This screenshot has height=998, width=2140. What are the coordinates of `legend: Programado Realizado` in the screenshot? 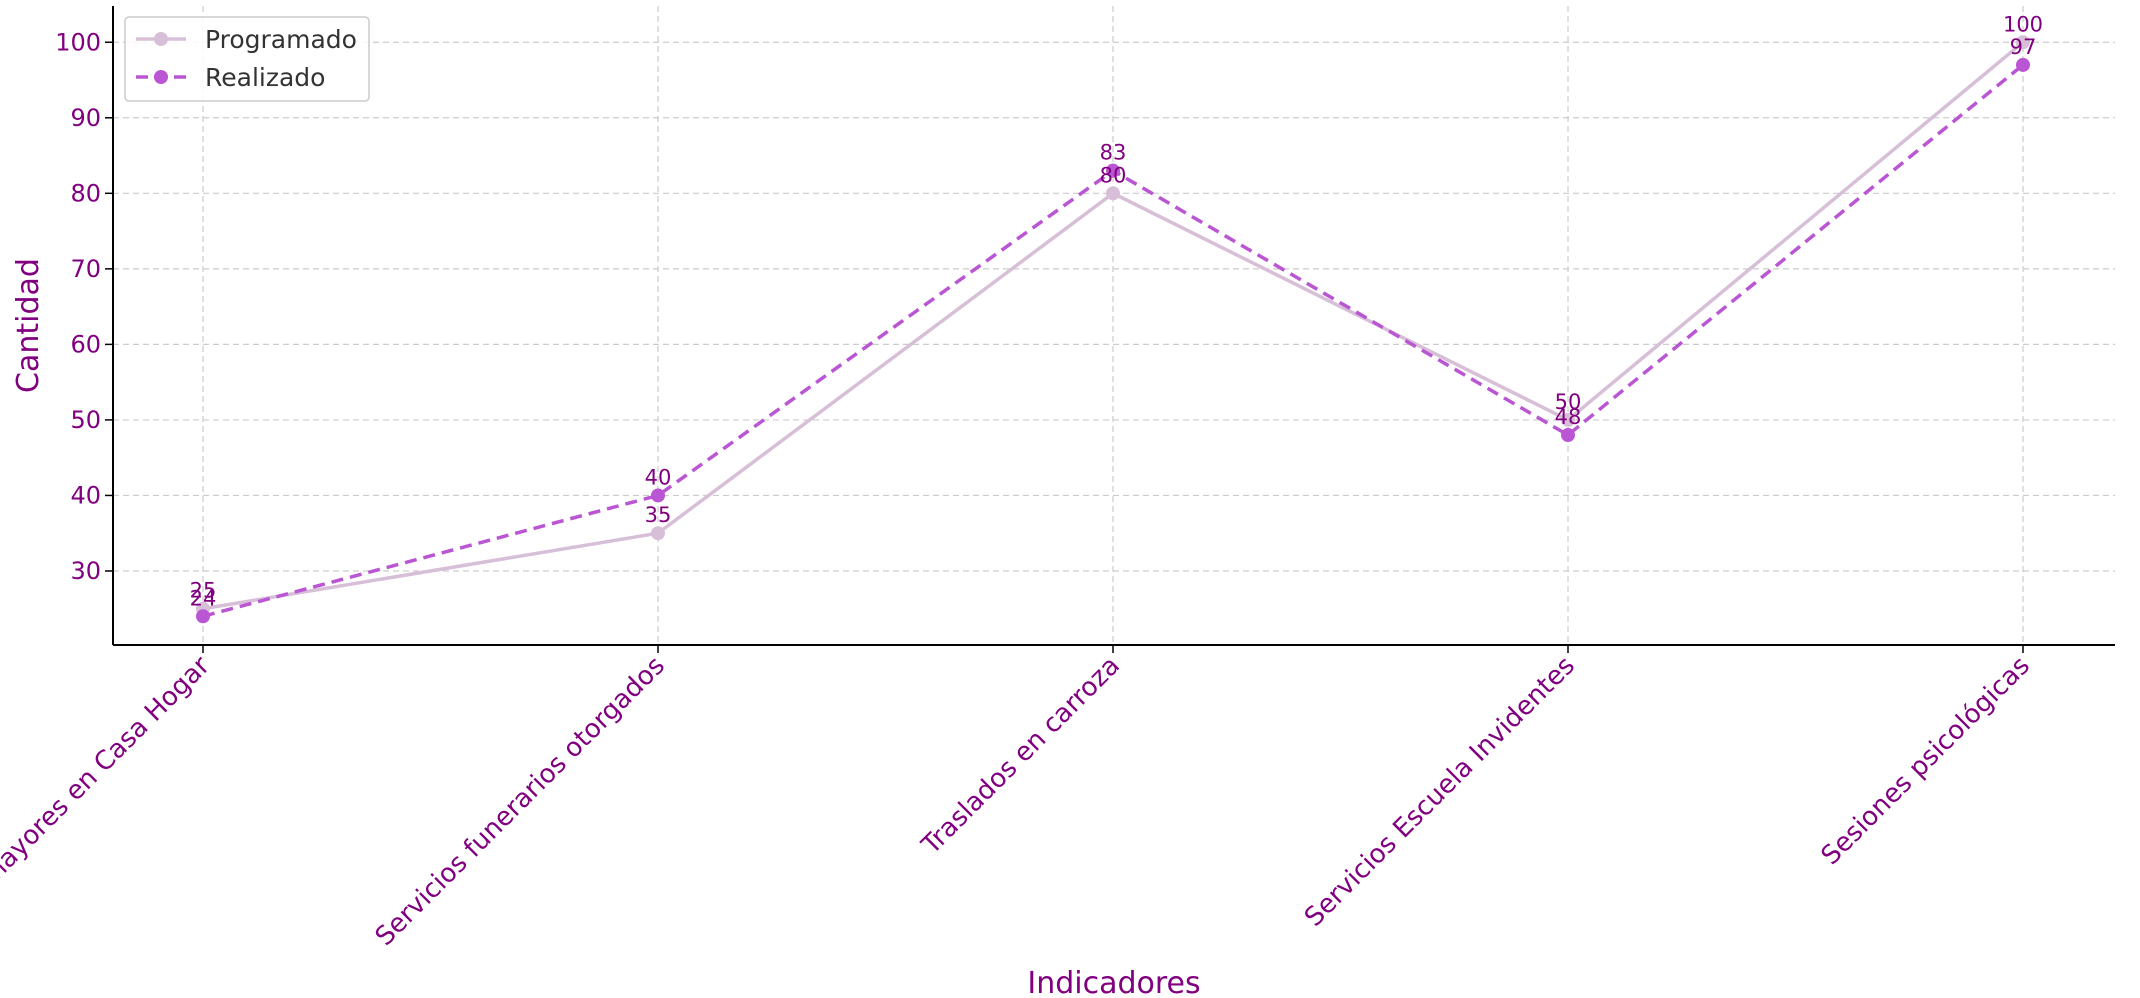 It's located at (247, 59).